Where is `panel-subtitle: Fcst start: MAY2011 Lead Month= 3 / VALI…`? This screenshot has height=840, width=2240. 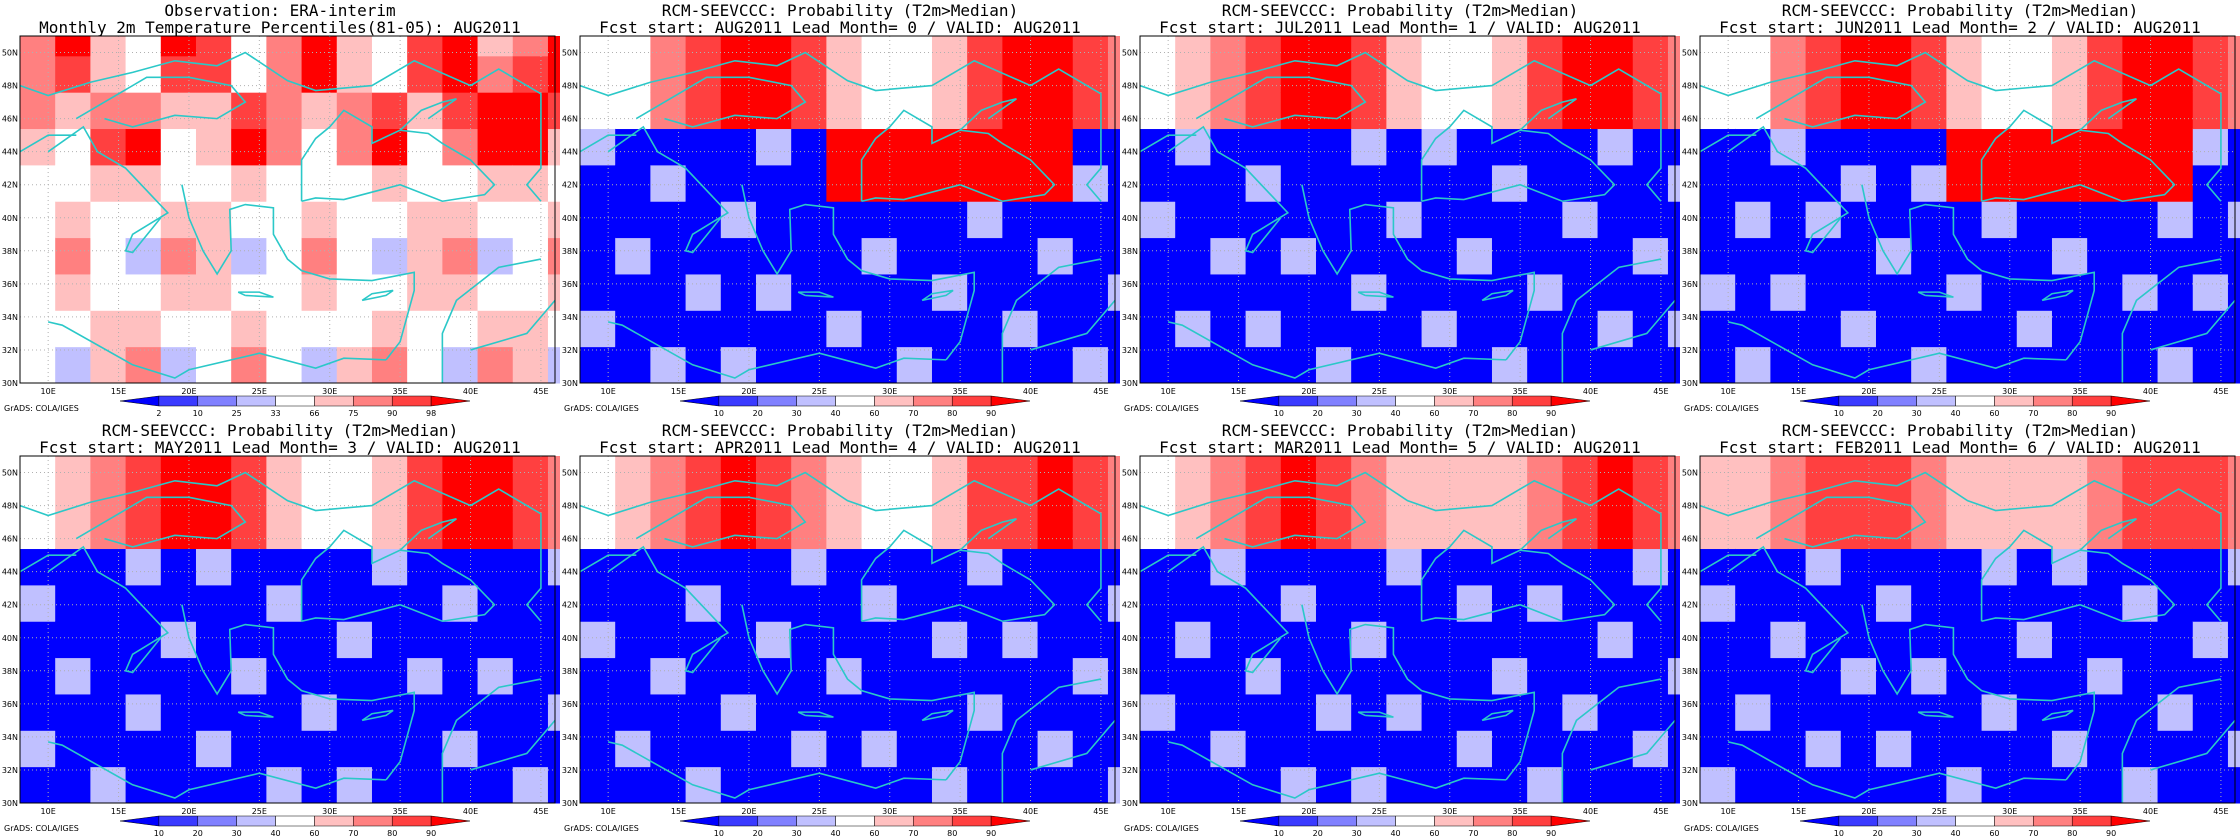
panel-subtitle: Fcst start: MAY2011 Lead Month= 3 / VALI… is located at coordinates (280, 447).